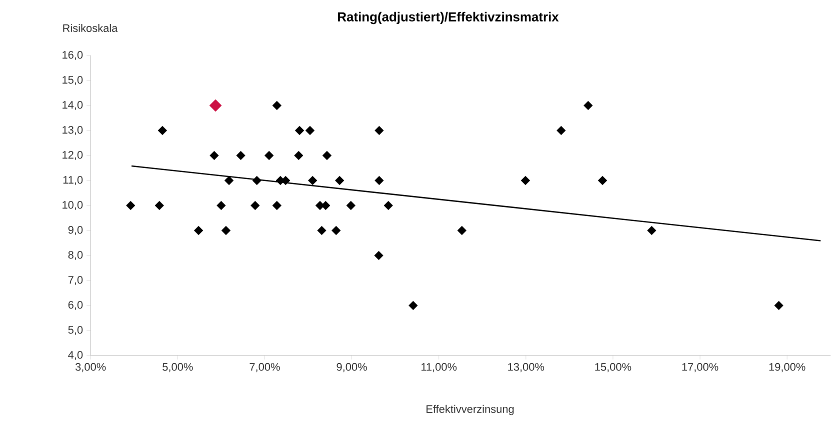 This screenshot has height=421, width=837. I want to click on x-tick-label: 5,00%, so click(177, 367).